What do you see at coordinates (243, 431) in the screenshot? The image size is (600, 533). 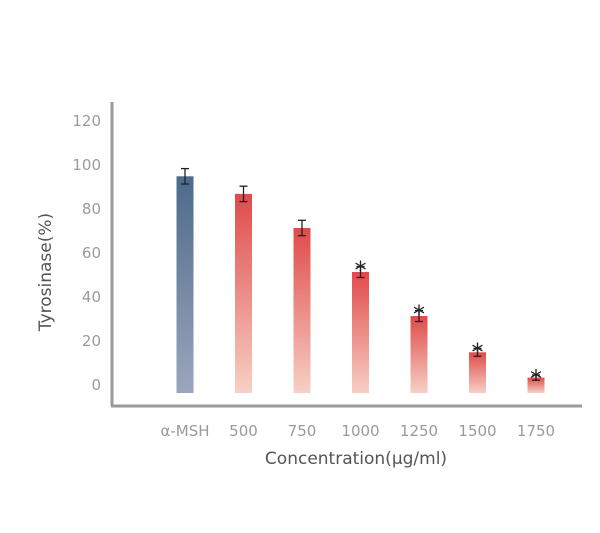 I see `x-tick-label: 500` at bounding box center [243, 431].